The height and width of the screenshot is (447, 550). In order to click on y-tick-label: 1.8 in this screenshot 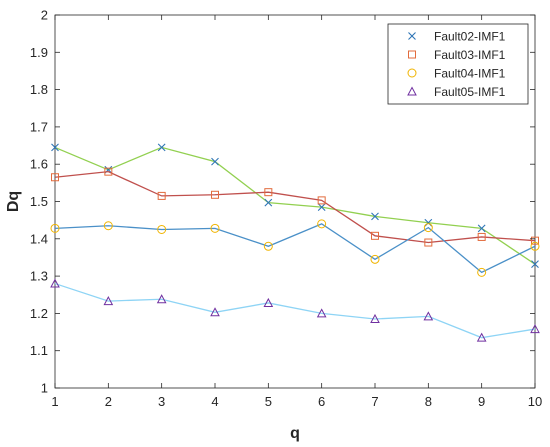, I will do `click(39, 89)`.